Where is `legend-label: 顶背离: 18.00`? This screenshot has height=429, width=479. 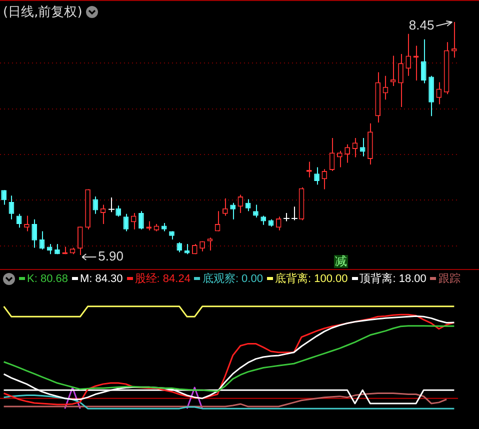
legend-label: 顶背离: 18.00 is located at coordinates (393, 279).